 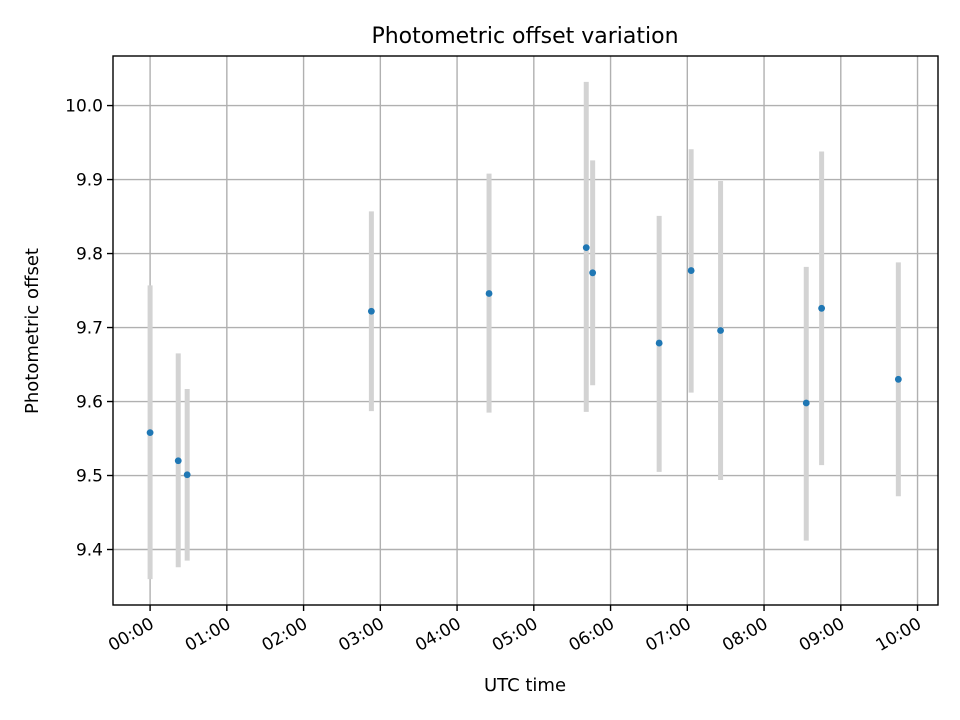 What do you see at coordinates (822, 635) in the screenshot?
I see `x-tick-label: 09:00` at bounding box center [822, 635].